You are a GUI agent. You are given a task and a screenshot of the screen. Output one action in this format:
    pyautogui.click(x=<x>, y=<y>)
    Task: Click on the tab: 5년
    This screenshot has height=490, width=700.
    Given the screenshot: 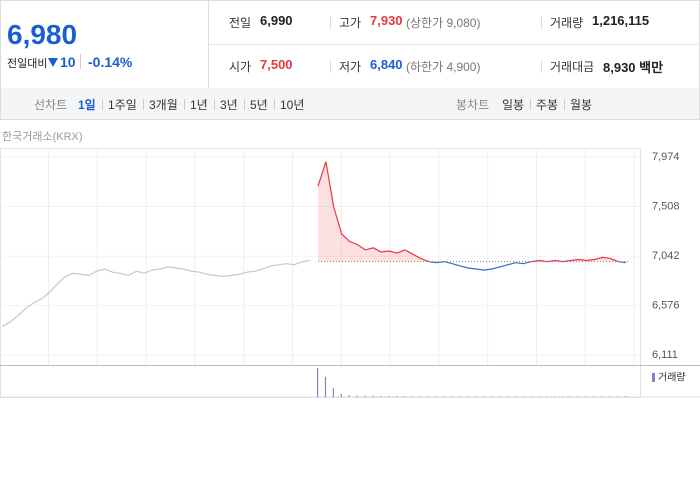 What is the action you would take?
    pyautogui.click(x=259, y=105)
    